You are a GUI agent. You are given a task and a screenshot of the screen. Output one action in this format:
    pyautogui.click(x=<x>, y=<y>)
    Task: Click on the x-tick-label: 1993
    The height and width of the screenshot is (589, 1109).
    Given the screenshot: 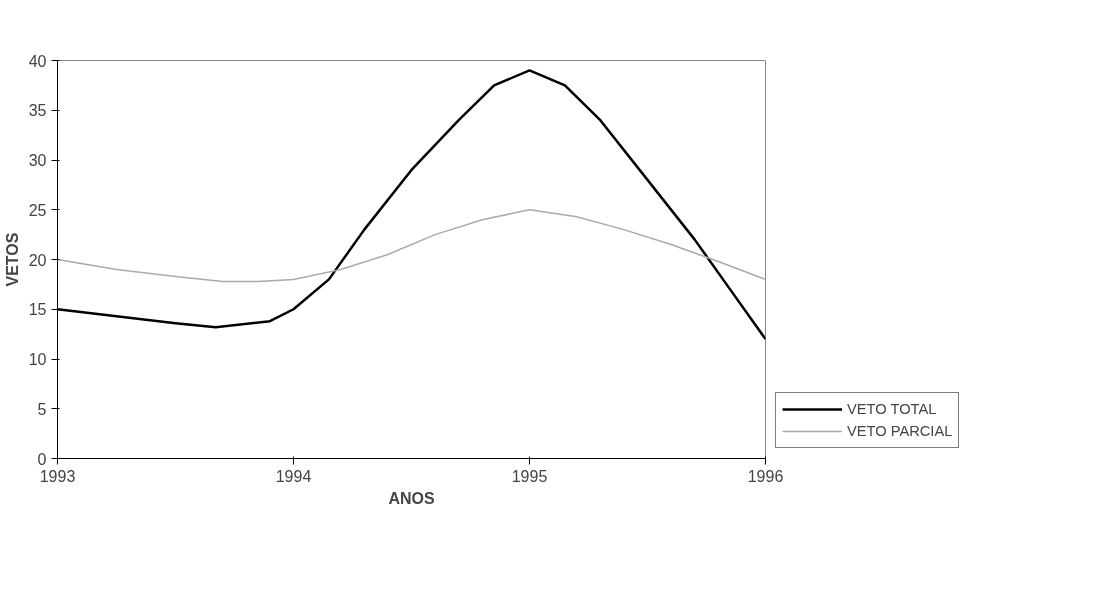 What is the action you would take?
    pyautogui.click(x=57, y=476)
    